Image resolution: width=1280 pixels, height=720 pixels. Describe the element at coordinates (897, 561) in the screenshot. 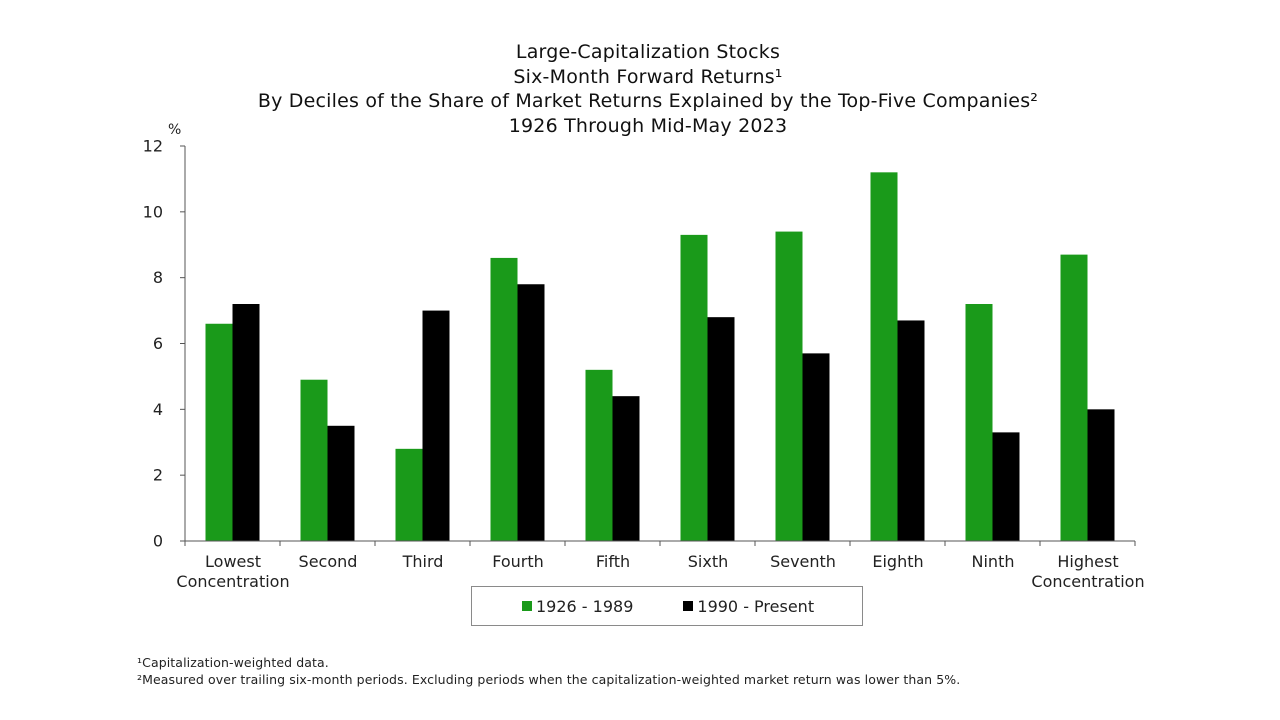

I see `x-tick-label: Eighth` at that location.